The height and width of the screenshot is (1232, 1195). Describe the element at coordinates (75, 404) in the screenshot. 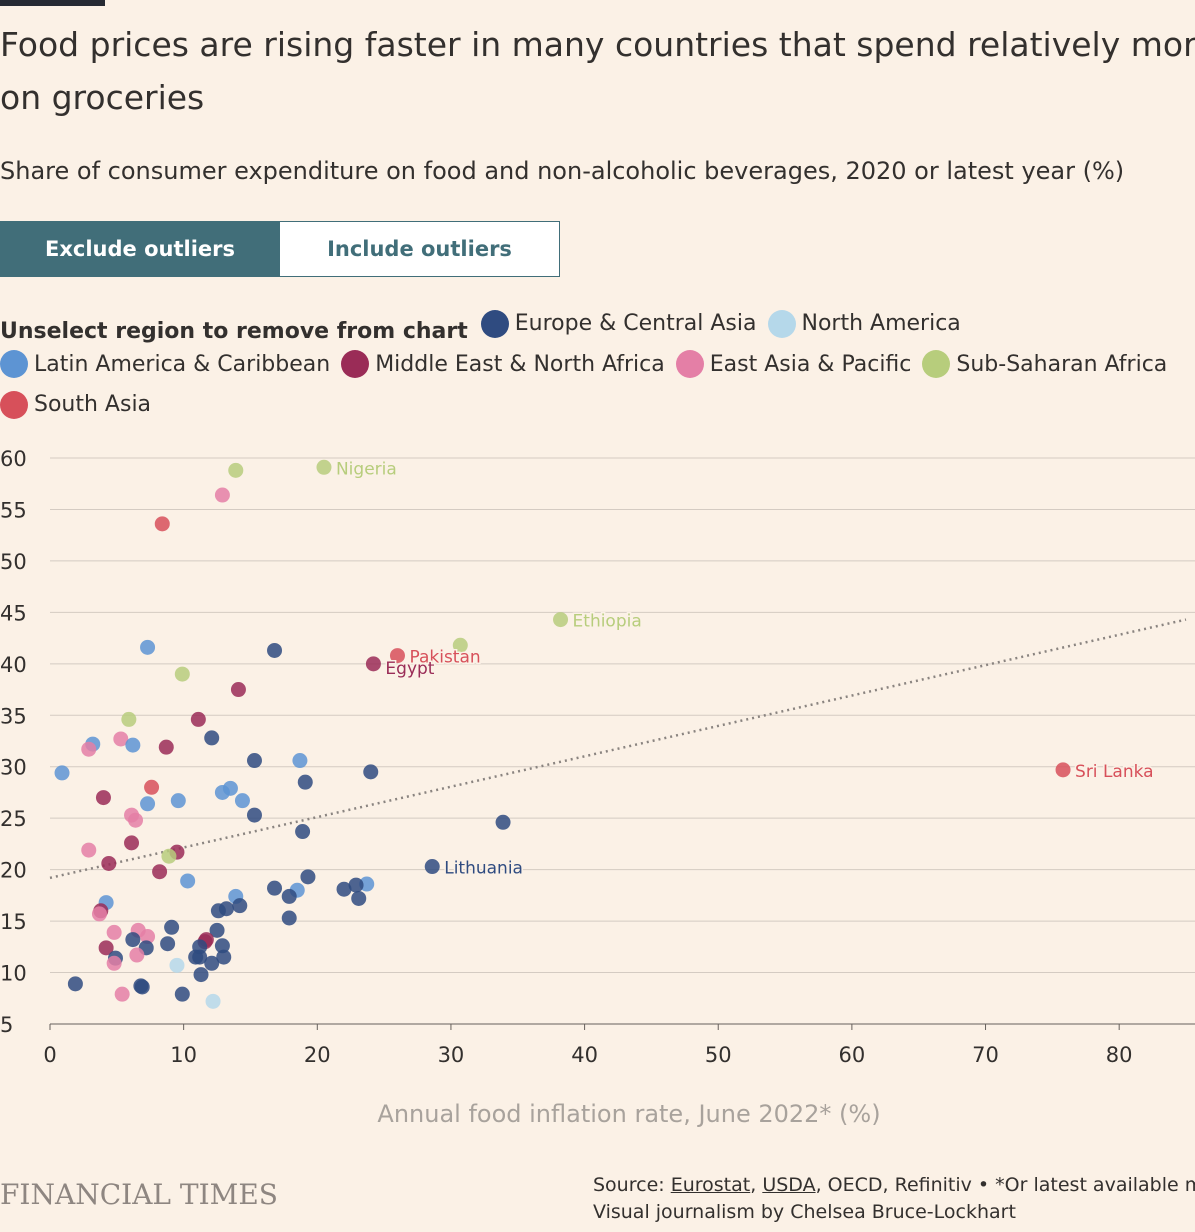

I see `legend-item-south-asia: South Asia` at that location.